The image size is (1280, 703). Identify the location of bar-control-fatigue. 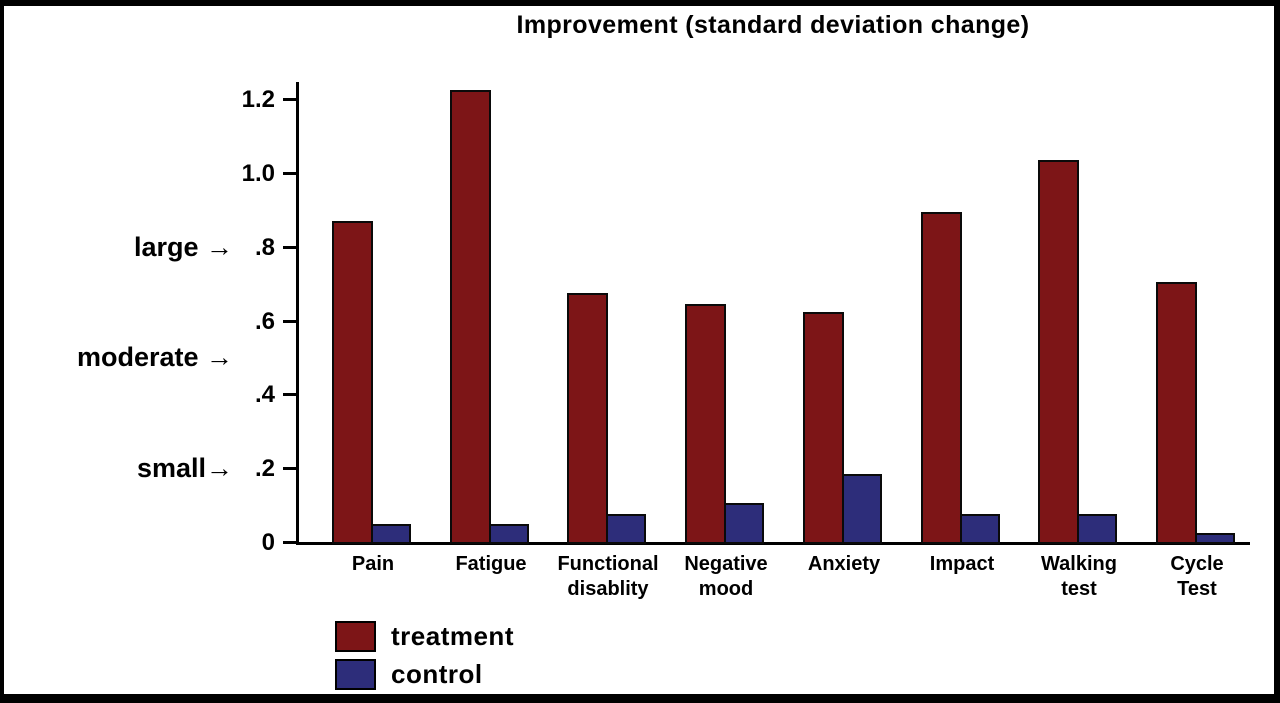
(509, 534).